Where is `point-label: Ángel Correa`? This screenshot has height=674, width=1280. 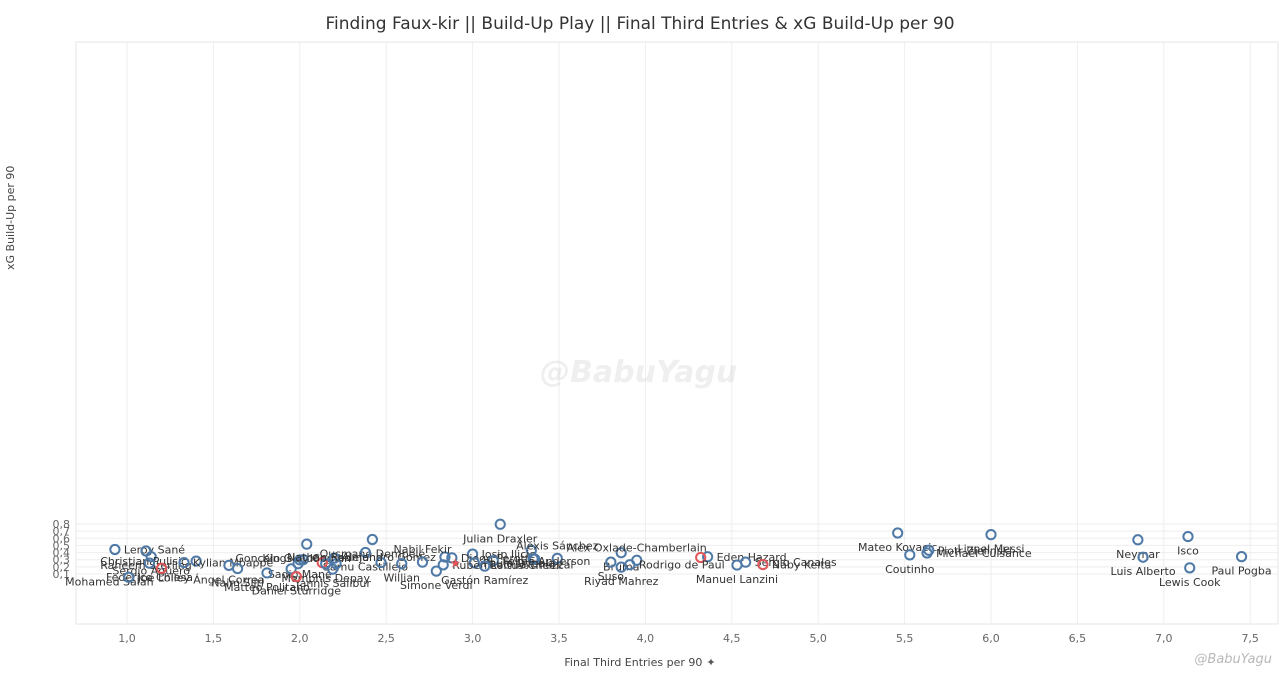
point-label: Ángel Correa is located at coordinates (228, 579).